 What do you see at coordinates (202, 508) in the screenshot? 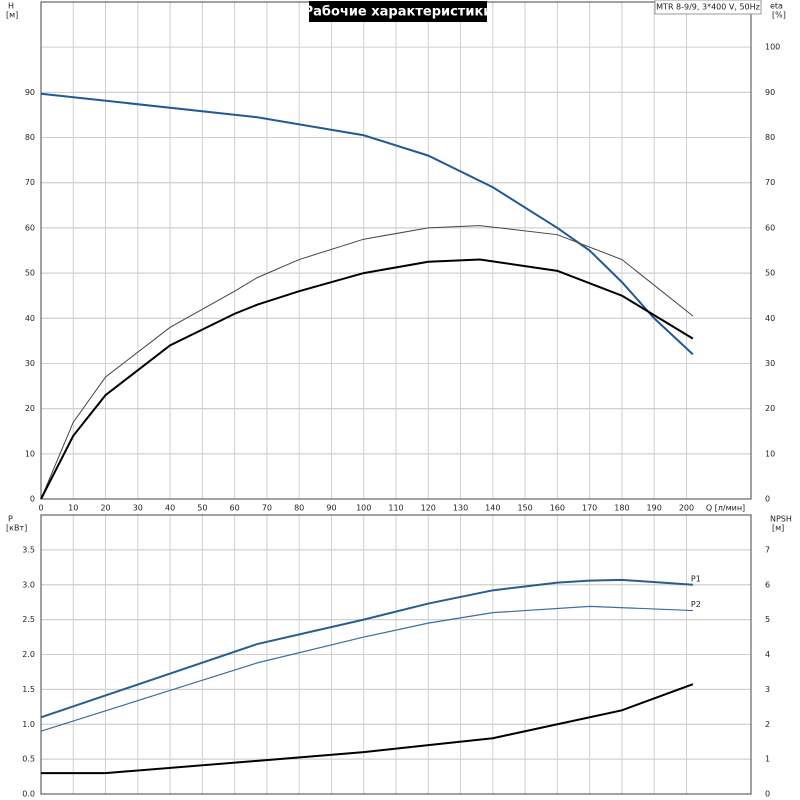
I see `x-tick-label: 50` at bounding box center [202, 508].